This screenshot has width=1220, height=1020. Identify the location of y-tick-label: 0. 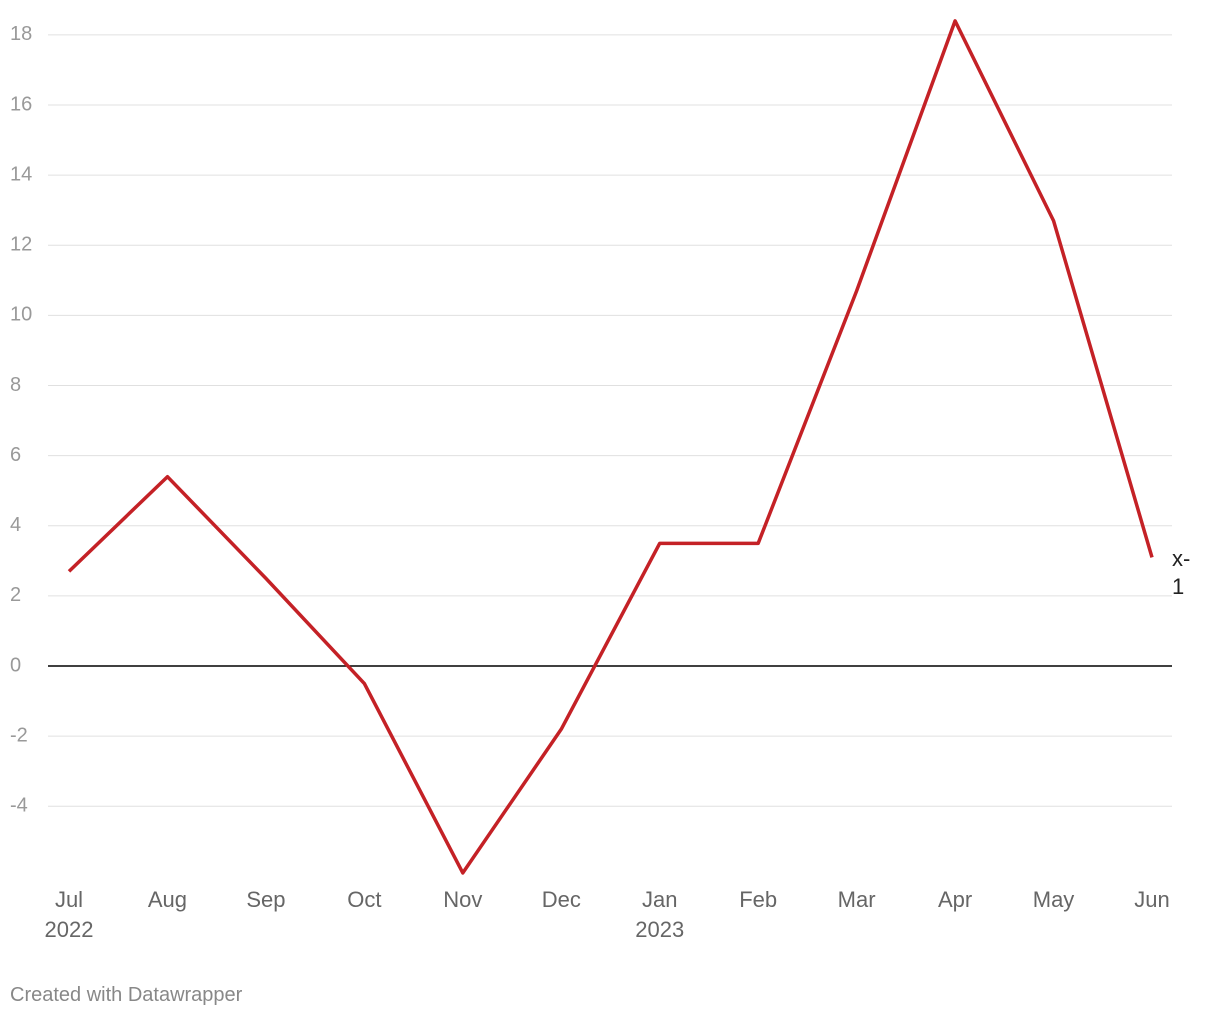
(15, 665).